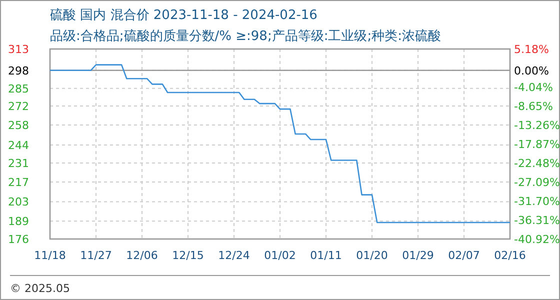  Describe the element at coordinates (464, 255) in the screenshot. I see `x-tick-label: 02/07` at that location.